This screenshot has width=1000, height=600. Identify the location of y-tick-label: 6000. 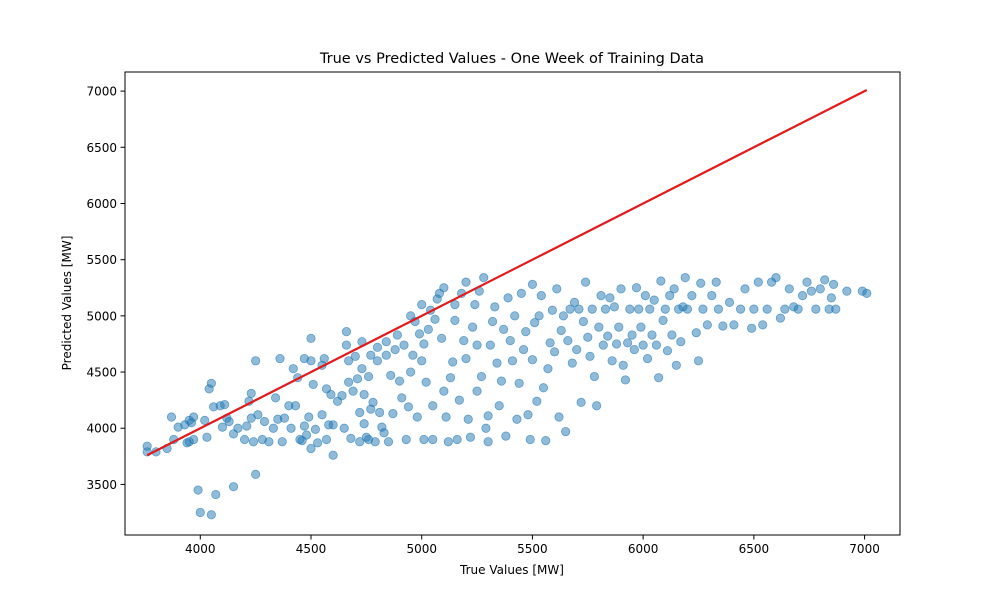
(101, 204).